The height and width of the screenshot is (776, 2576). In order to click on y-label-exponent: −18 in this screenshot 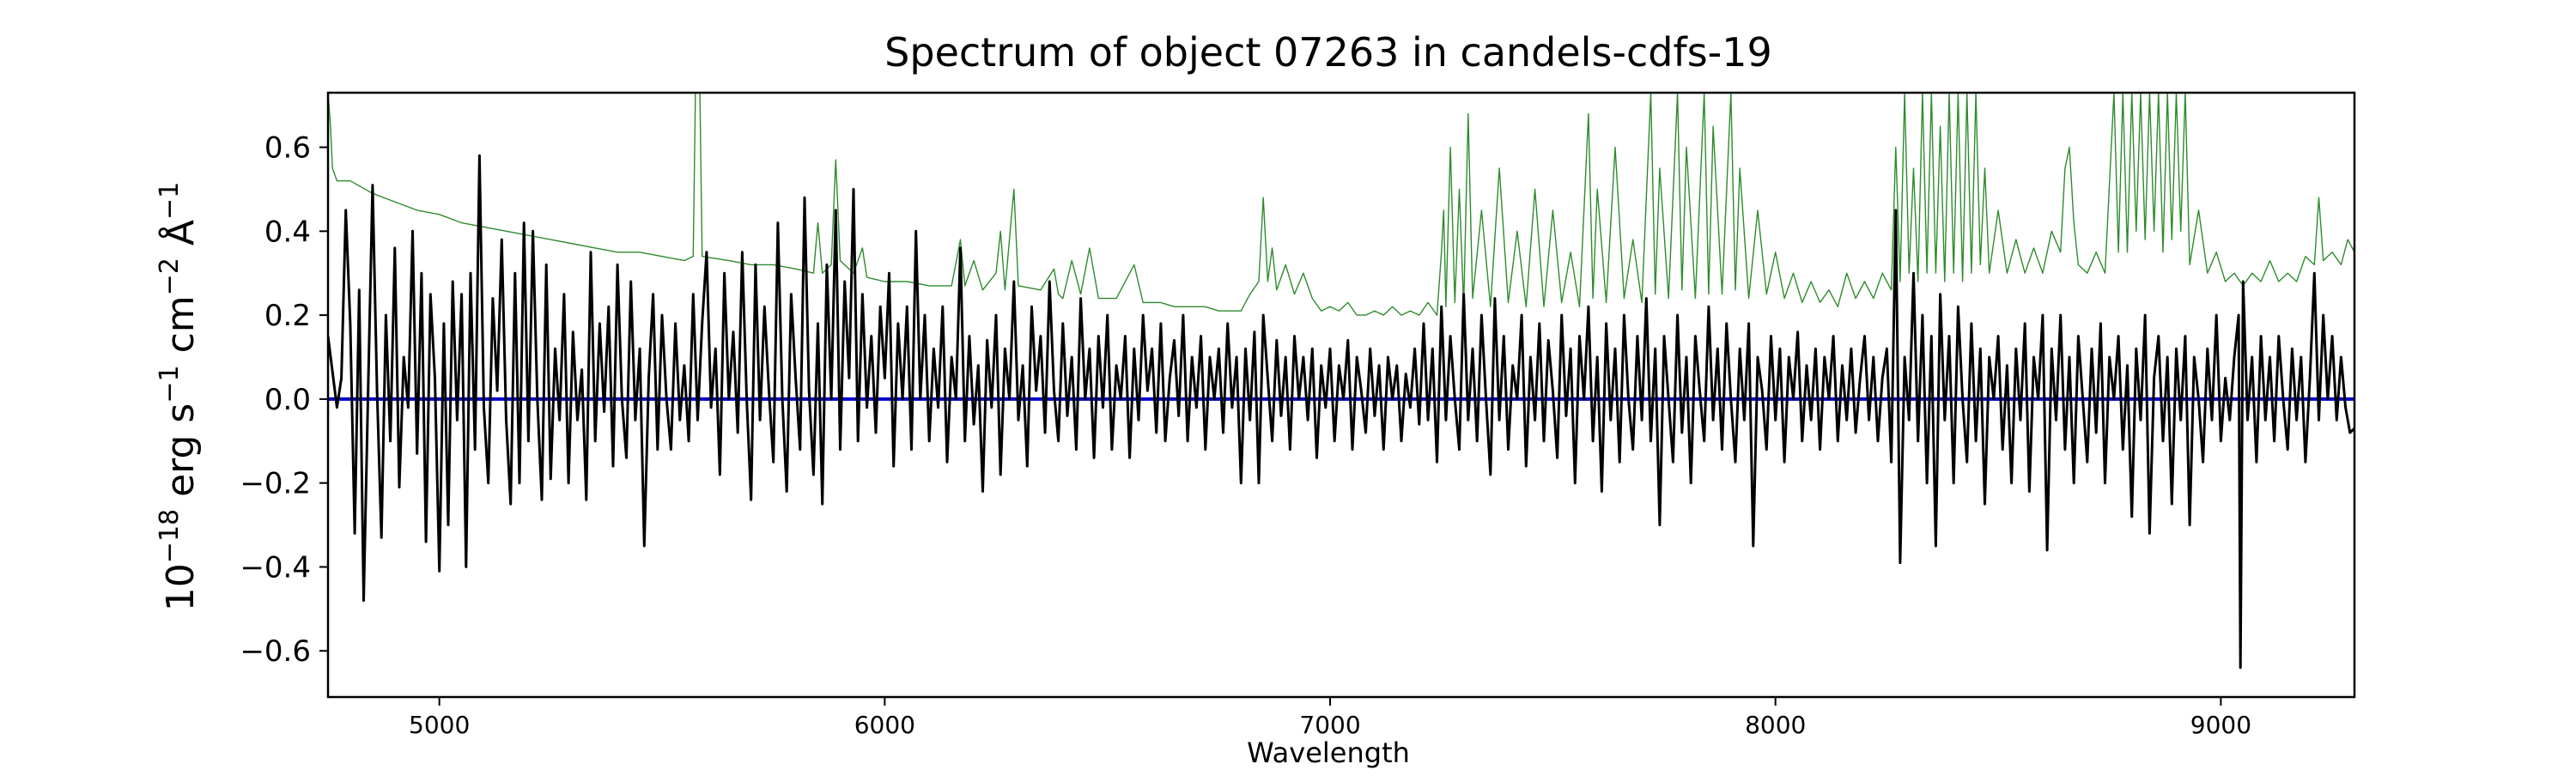, I will do `click(170, 536)`.